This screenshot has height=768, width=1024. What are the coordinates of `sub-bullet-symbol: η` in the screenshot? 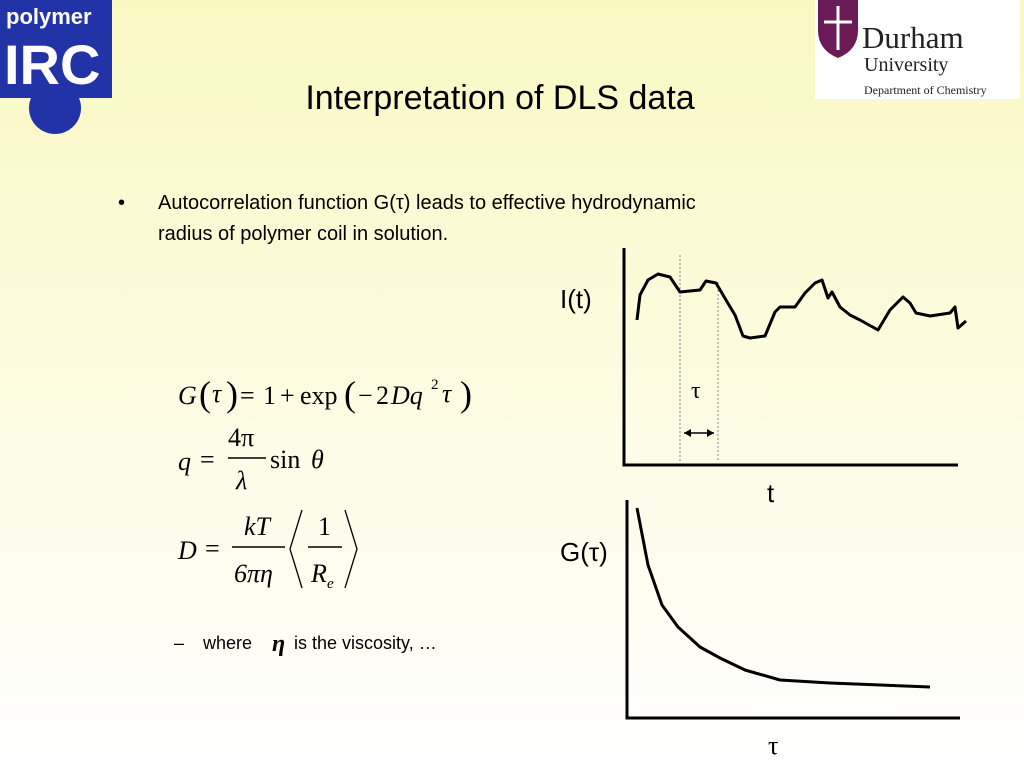 It's located at (278, 644).